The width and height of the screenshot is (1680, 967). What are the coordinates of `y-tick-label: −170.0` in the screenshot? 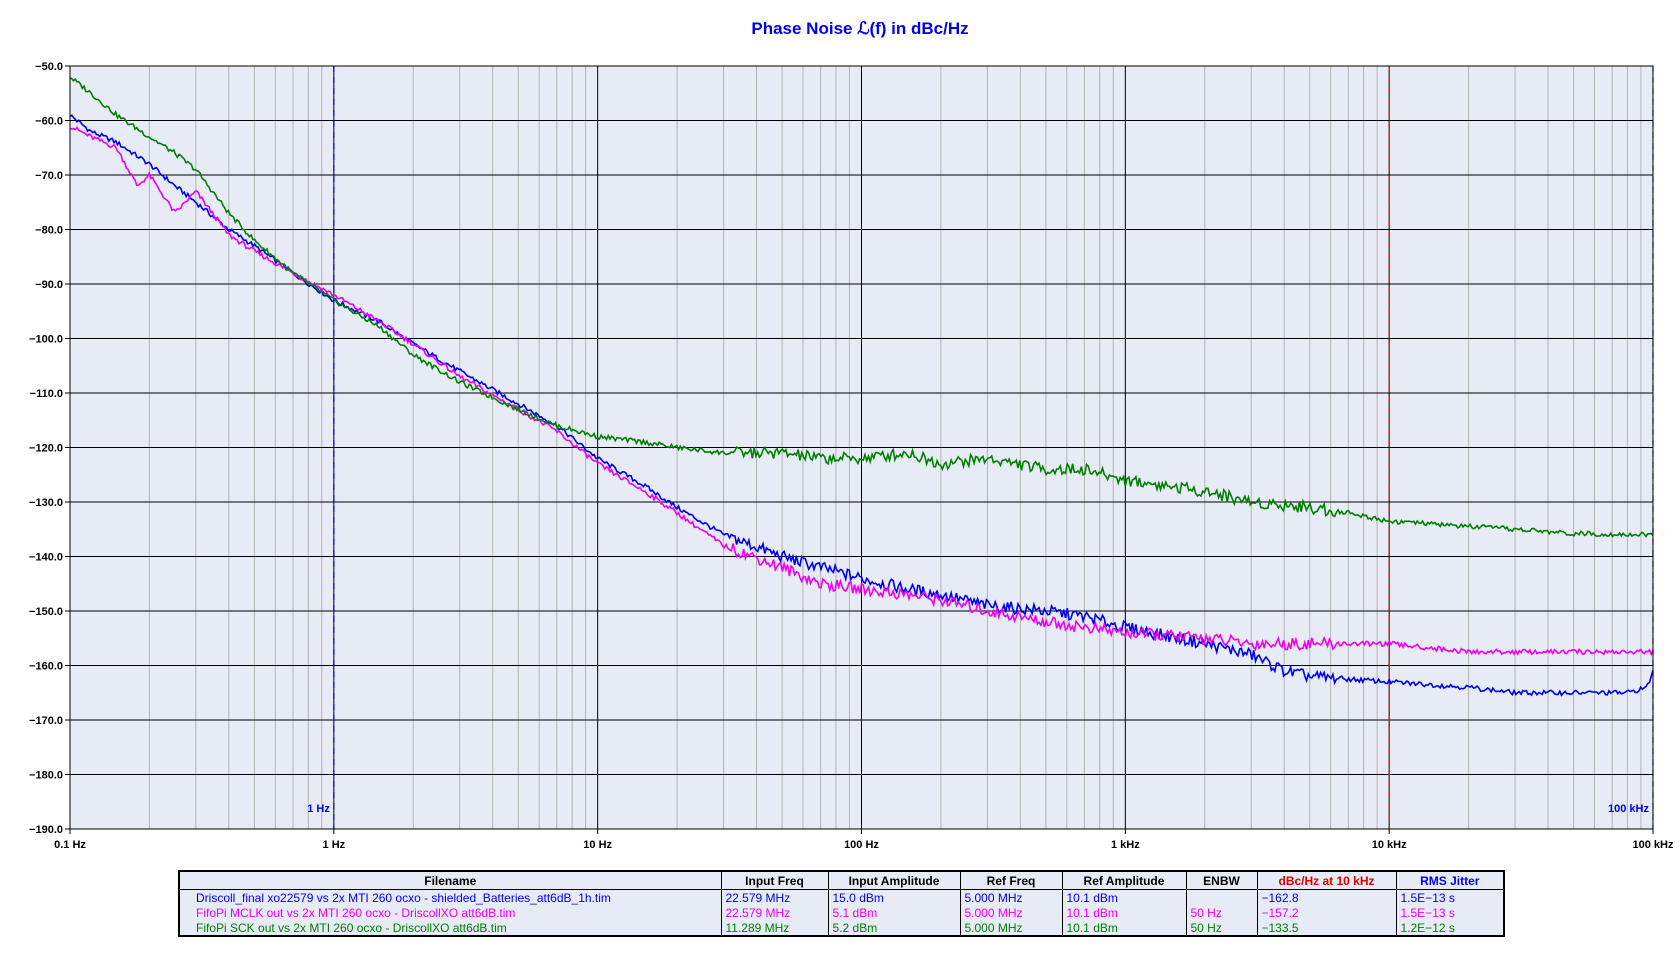 It's located at (46, 721).